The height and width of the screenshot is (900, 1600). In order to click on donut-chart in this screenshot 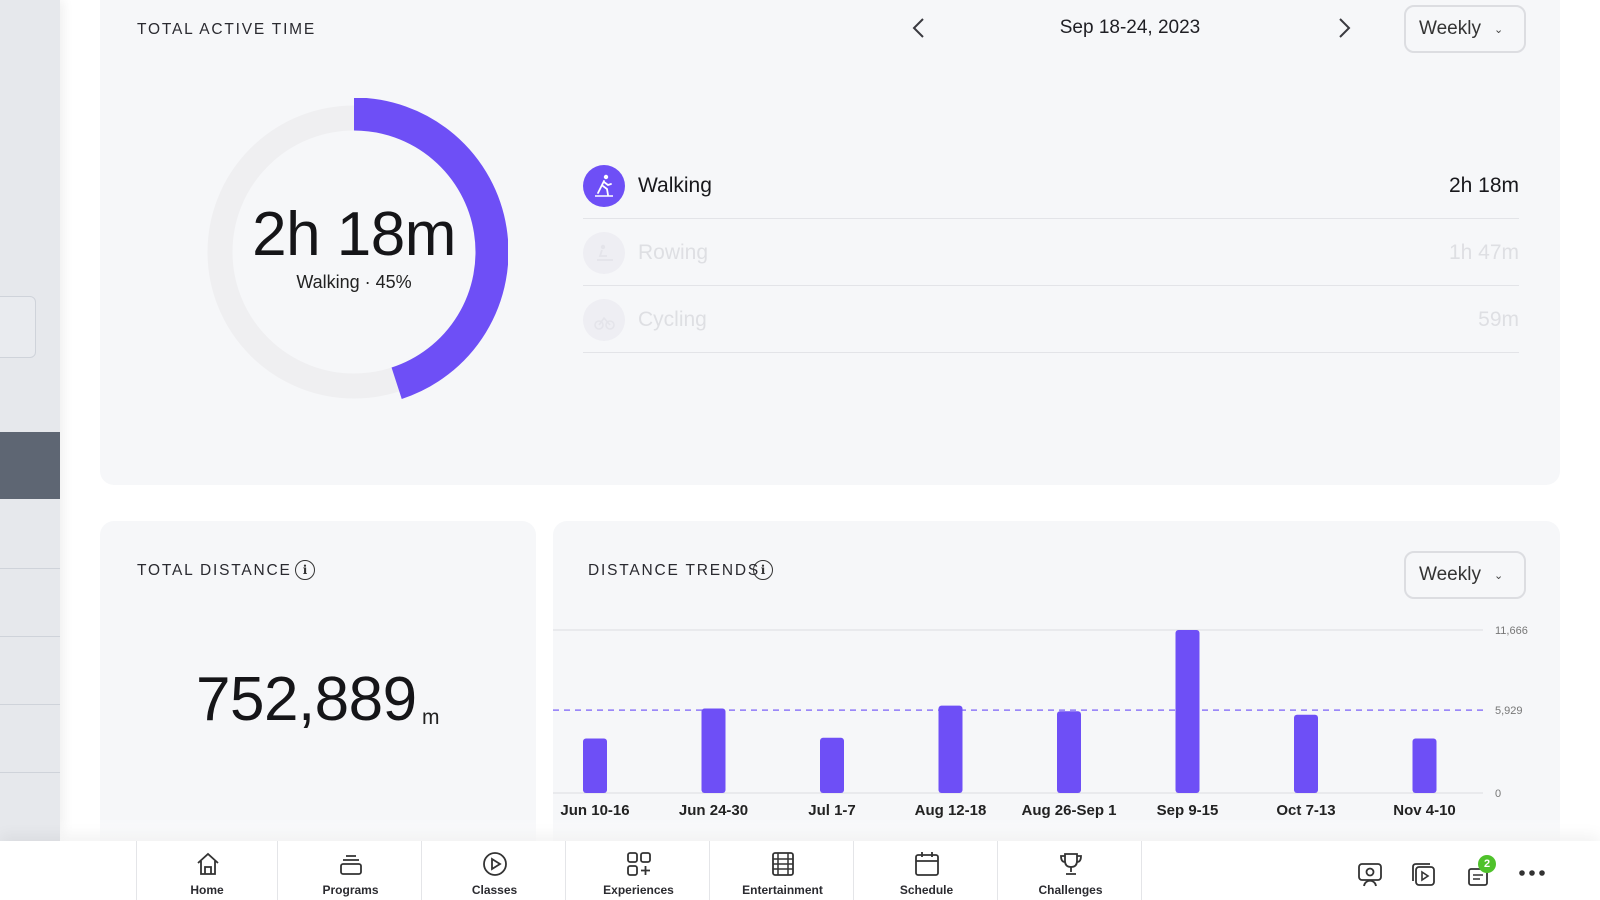, I will do `click(358, 248)`.